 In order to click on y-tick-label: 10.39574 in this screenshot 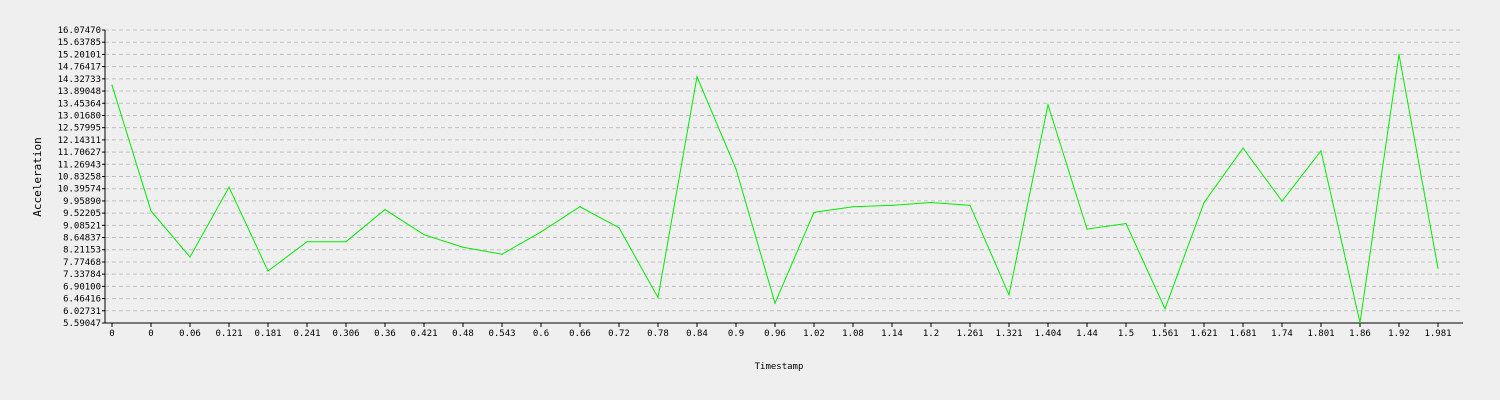, I will do `click(79, 190)`.